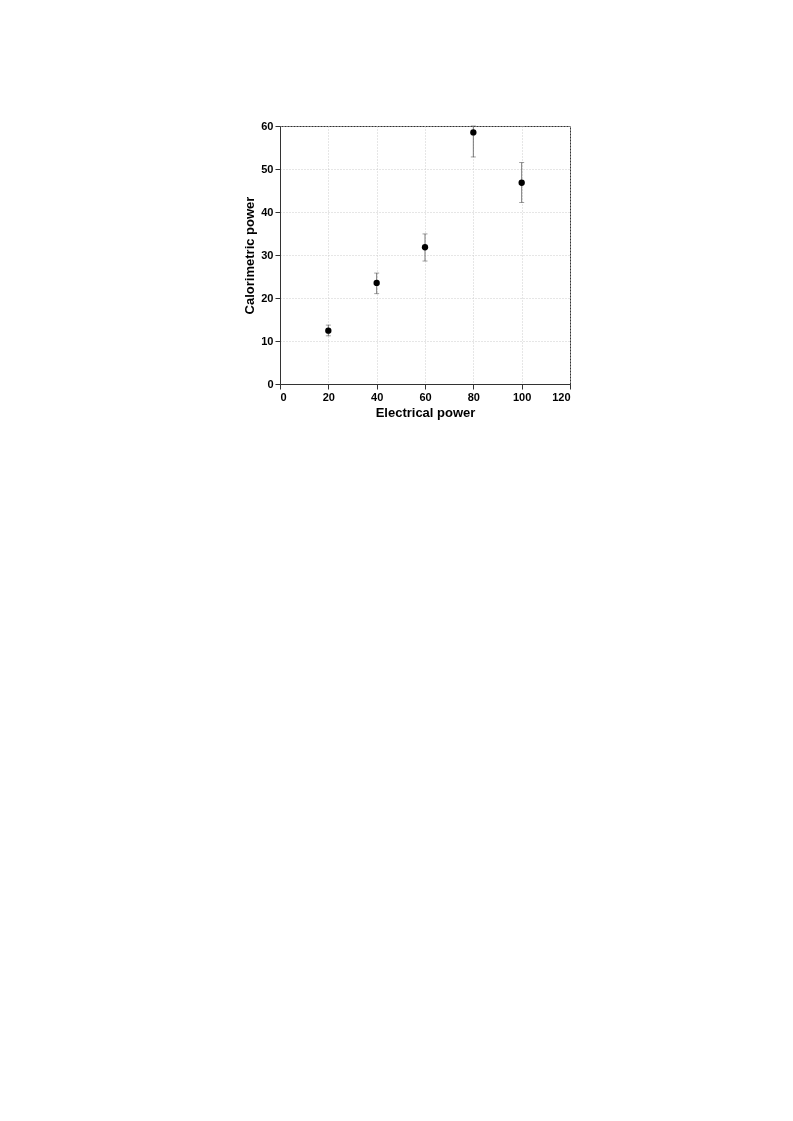 This screenshot has width=793, height=1121. Describe the element at coordinates (267, 254) in the screenshot. I see `y-tick-label: 30` at that location.